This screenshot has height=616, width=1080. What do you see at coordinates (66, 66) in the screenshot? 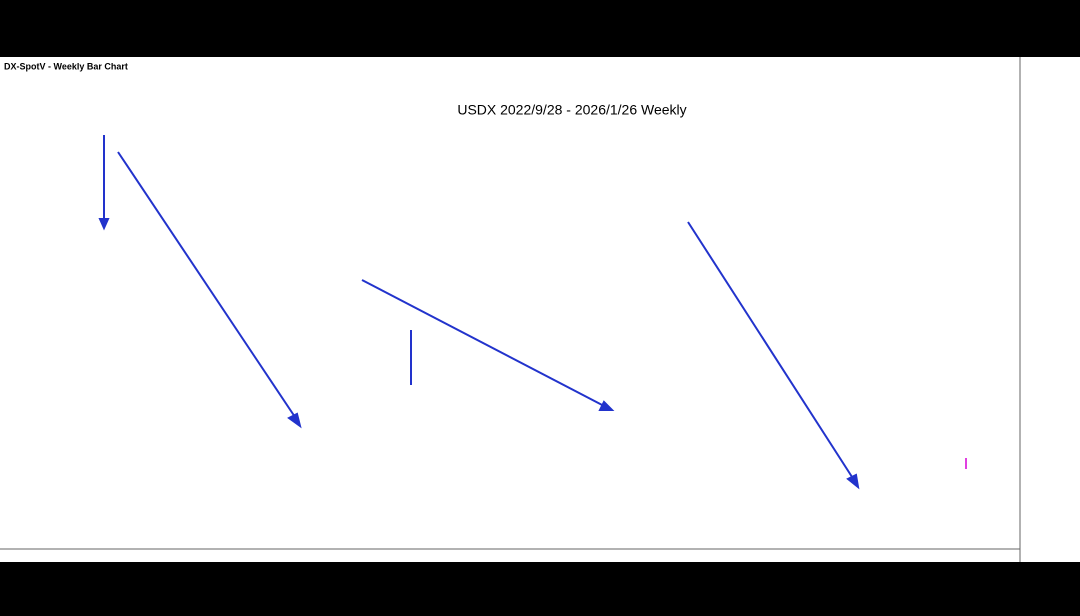
I see `chart-header: DX-SpotV - Weekly Bar Chart` at bounding box center [66, 66].